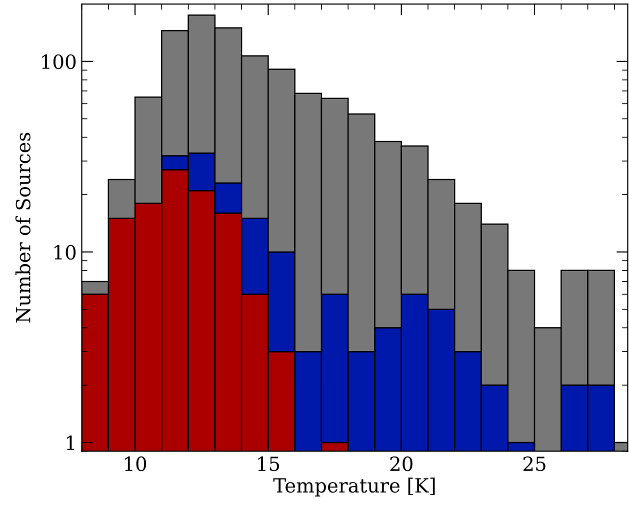  Describe the element at coordinates (65, 252) in the screenshot. I see `y-tick-label: 10` at that location.